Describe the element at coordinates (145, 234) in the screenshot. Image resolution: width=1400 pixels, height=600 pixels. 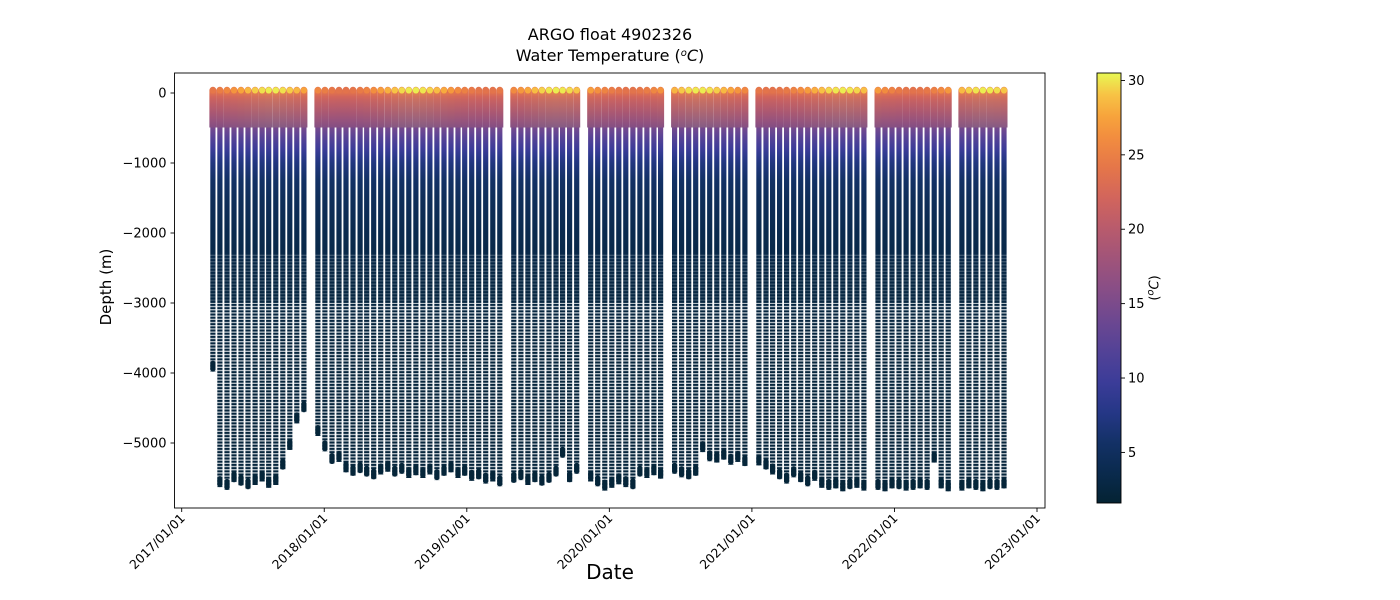
I see `y-tick-label: −2000` at that location.